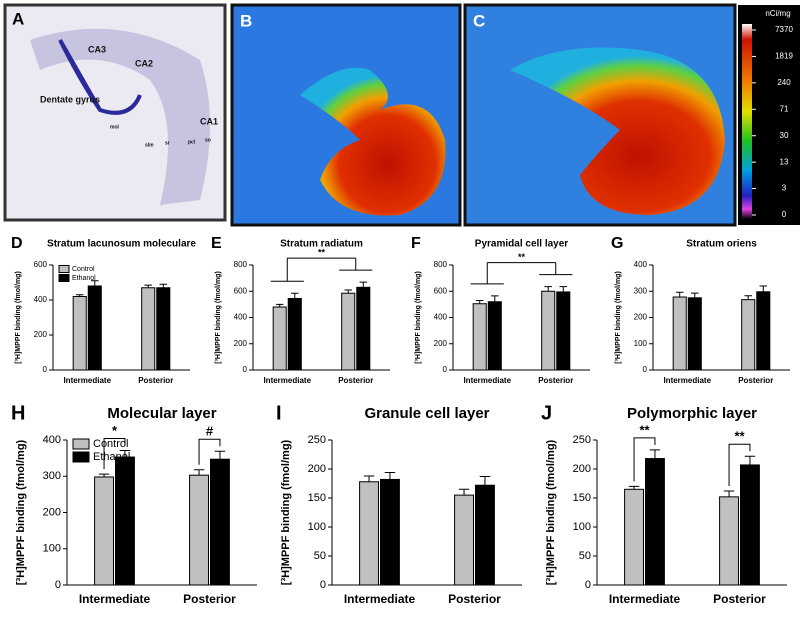 This screenshot has height=620, width=800. I want to click on y-tick-label: 300, so click(52, 476).